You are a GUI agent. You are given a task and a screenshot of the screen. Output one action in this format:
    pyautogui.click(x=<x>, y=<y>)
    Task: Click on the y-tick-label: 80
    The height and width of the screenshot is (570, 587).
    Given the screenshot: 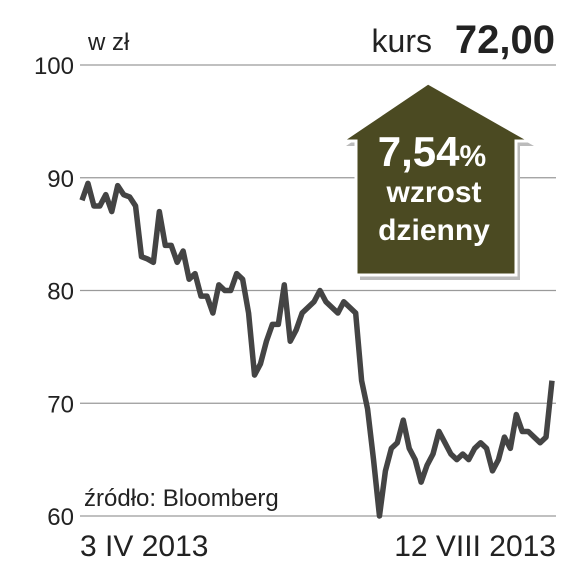 What is the action you would take?
    pyautogui.click(x=60, y=292)
    